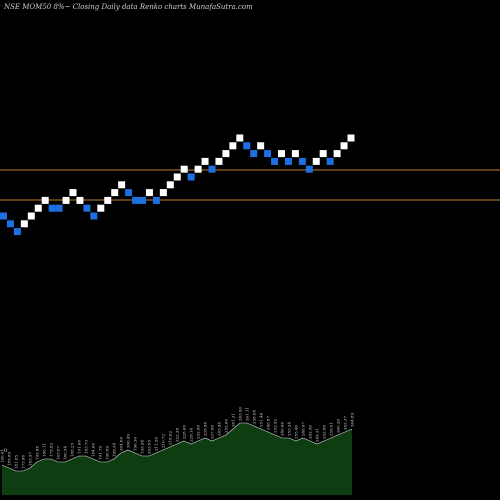 This screenshot has width=500, height=500. What do you see at coordinates (2, 456) in the screenshot?
I see `volume-value-label: 186.61` at bounding box center [2, 456].